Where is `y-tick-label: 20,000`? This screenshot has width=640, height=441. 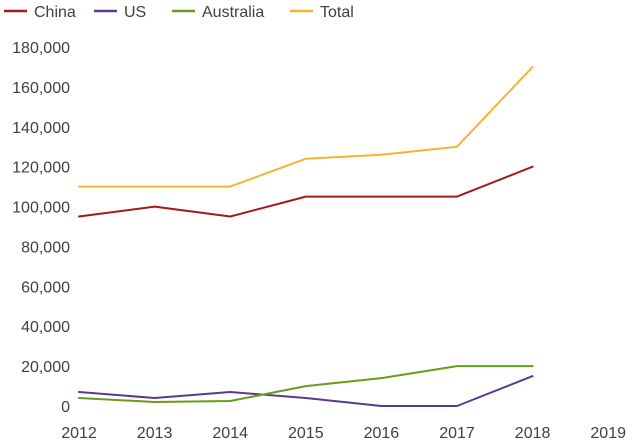
y-tick-label: 20,000 is located at coordinates (45, 367).